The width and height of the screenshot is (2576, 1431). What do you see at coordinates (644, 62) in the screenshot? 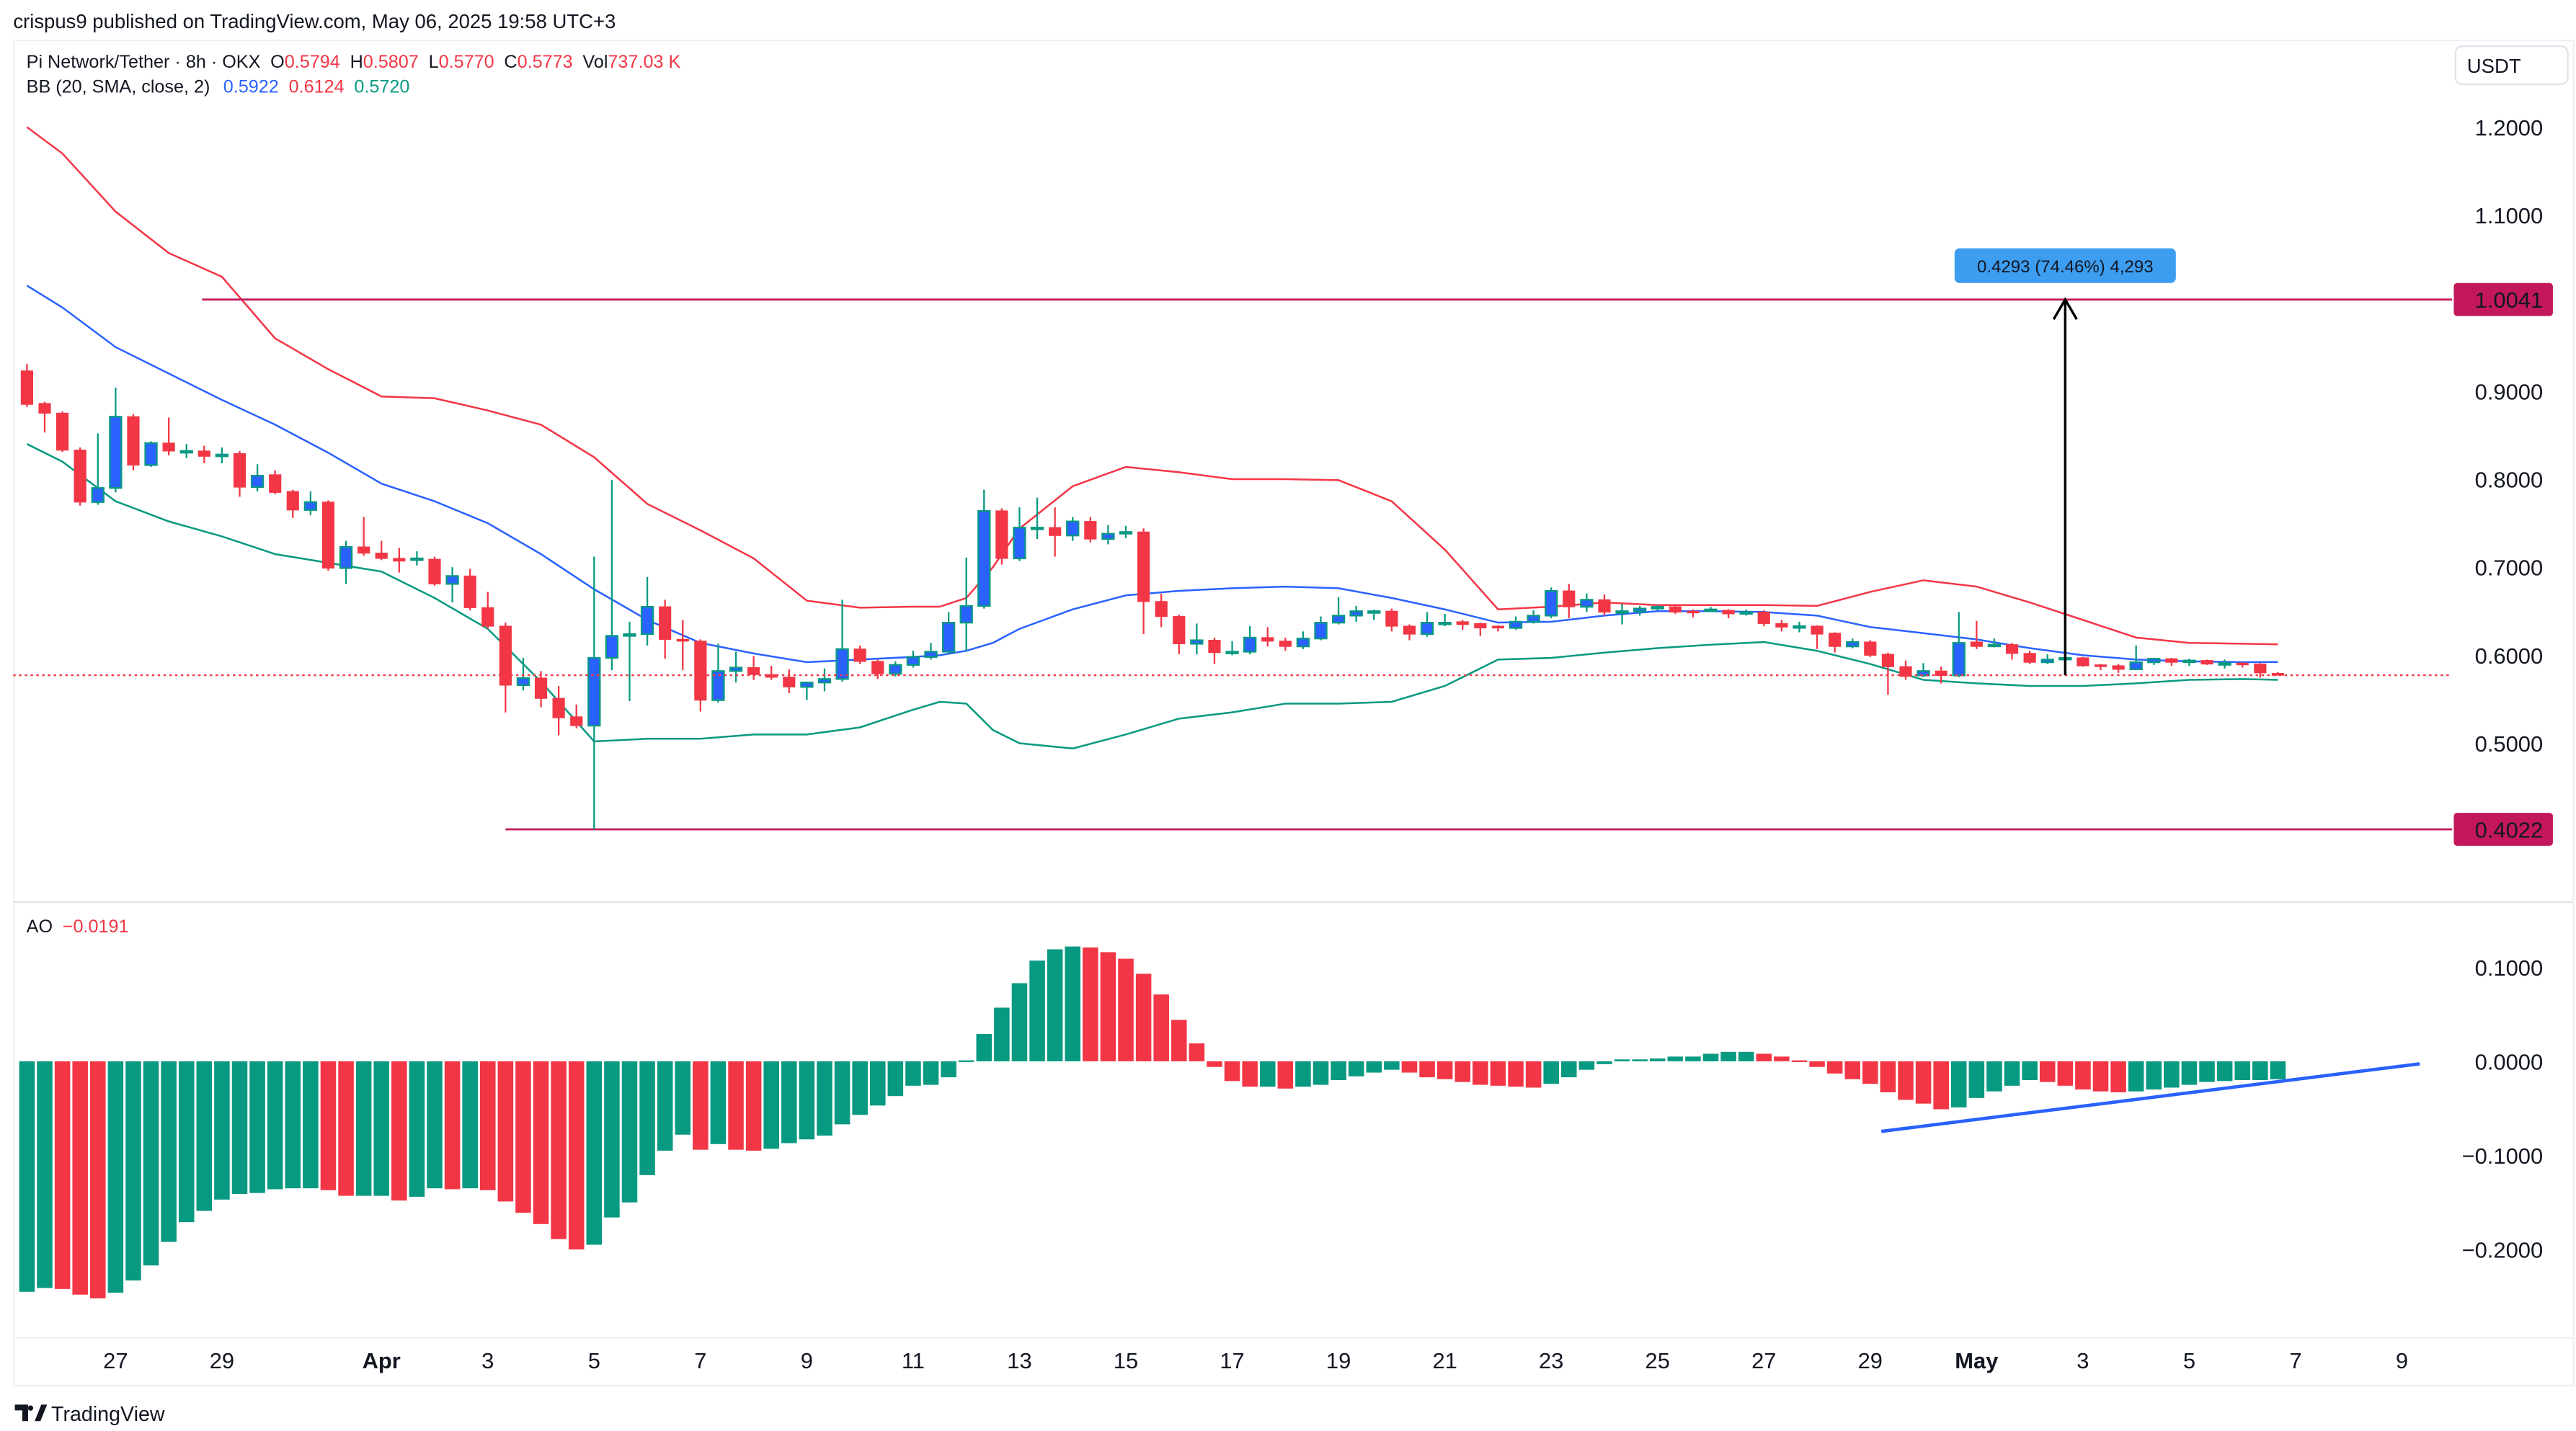
I see `volume-value: 737.03 K` at bounding box center [644, 62].